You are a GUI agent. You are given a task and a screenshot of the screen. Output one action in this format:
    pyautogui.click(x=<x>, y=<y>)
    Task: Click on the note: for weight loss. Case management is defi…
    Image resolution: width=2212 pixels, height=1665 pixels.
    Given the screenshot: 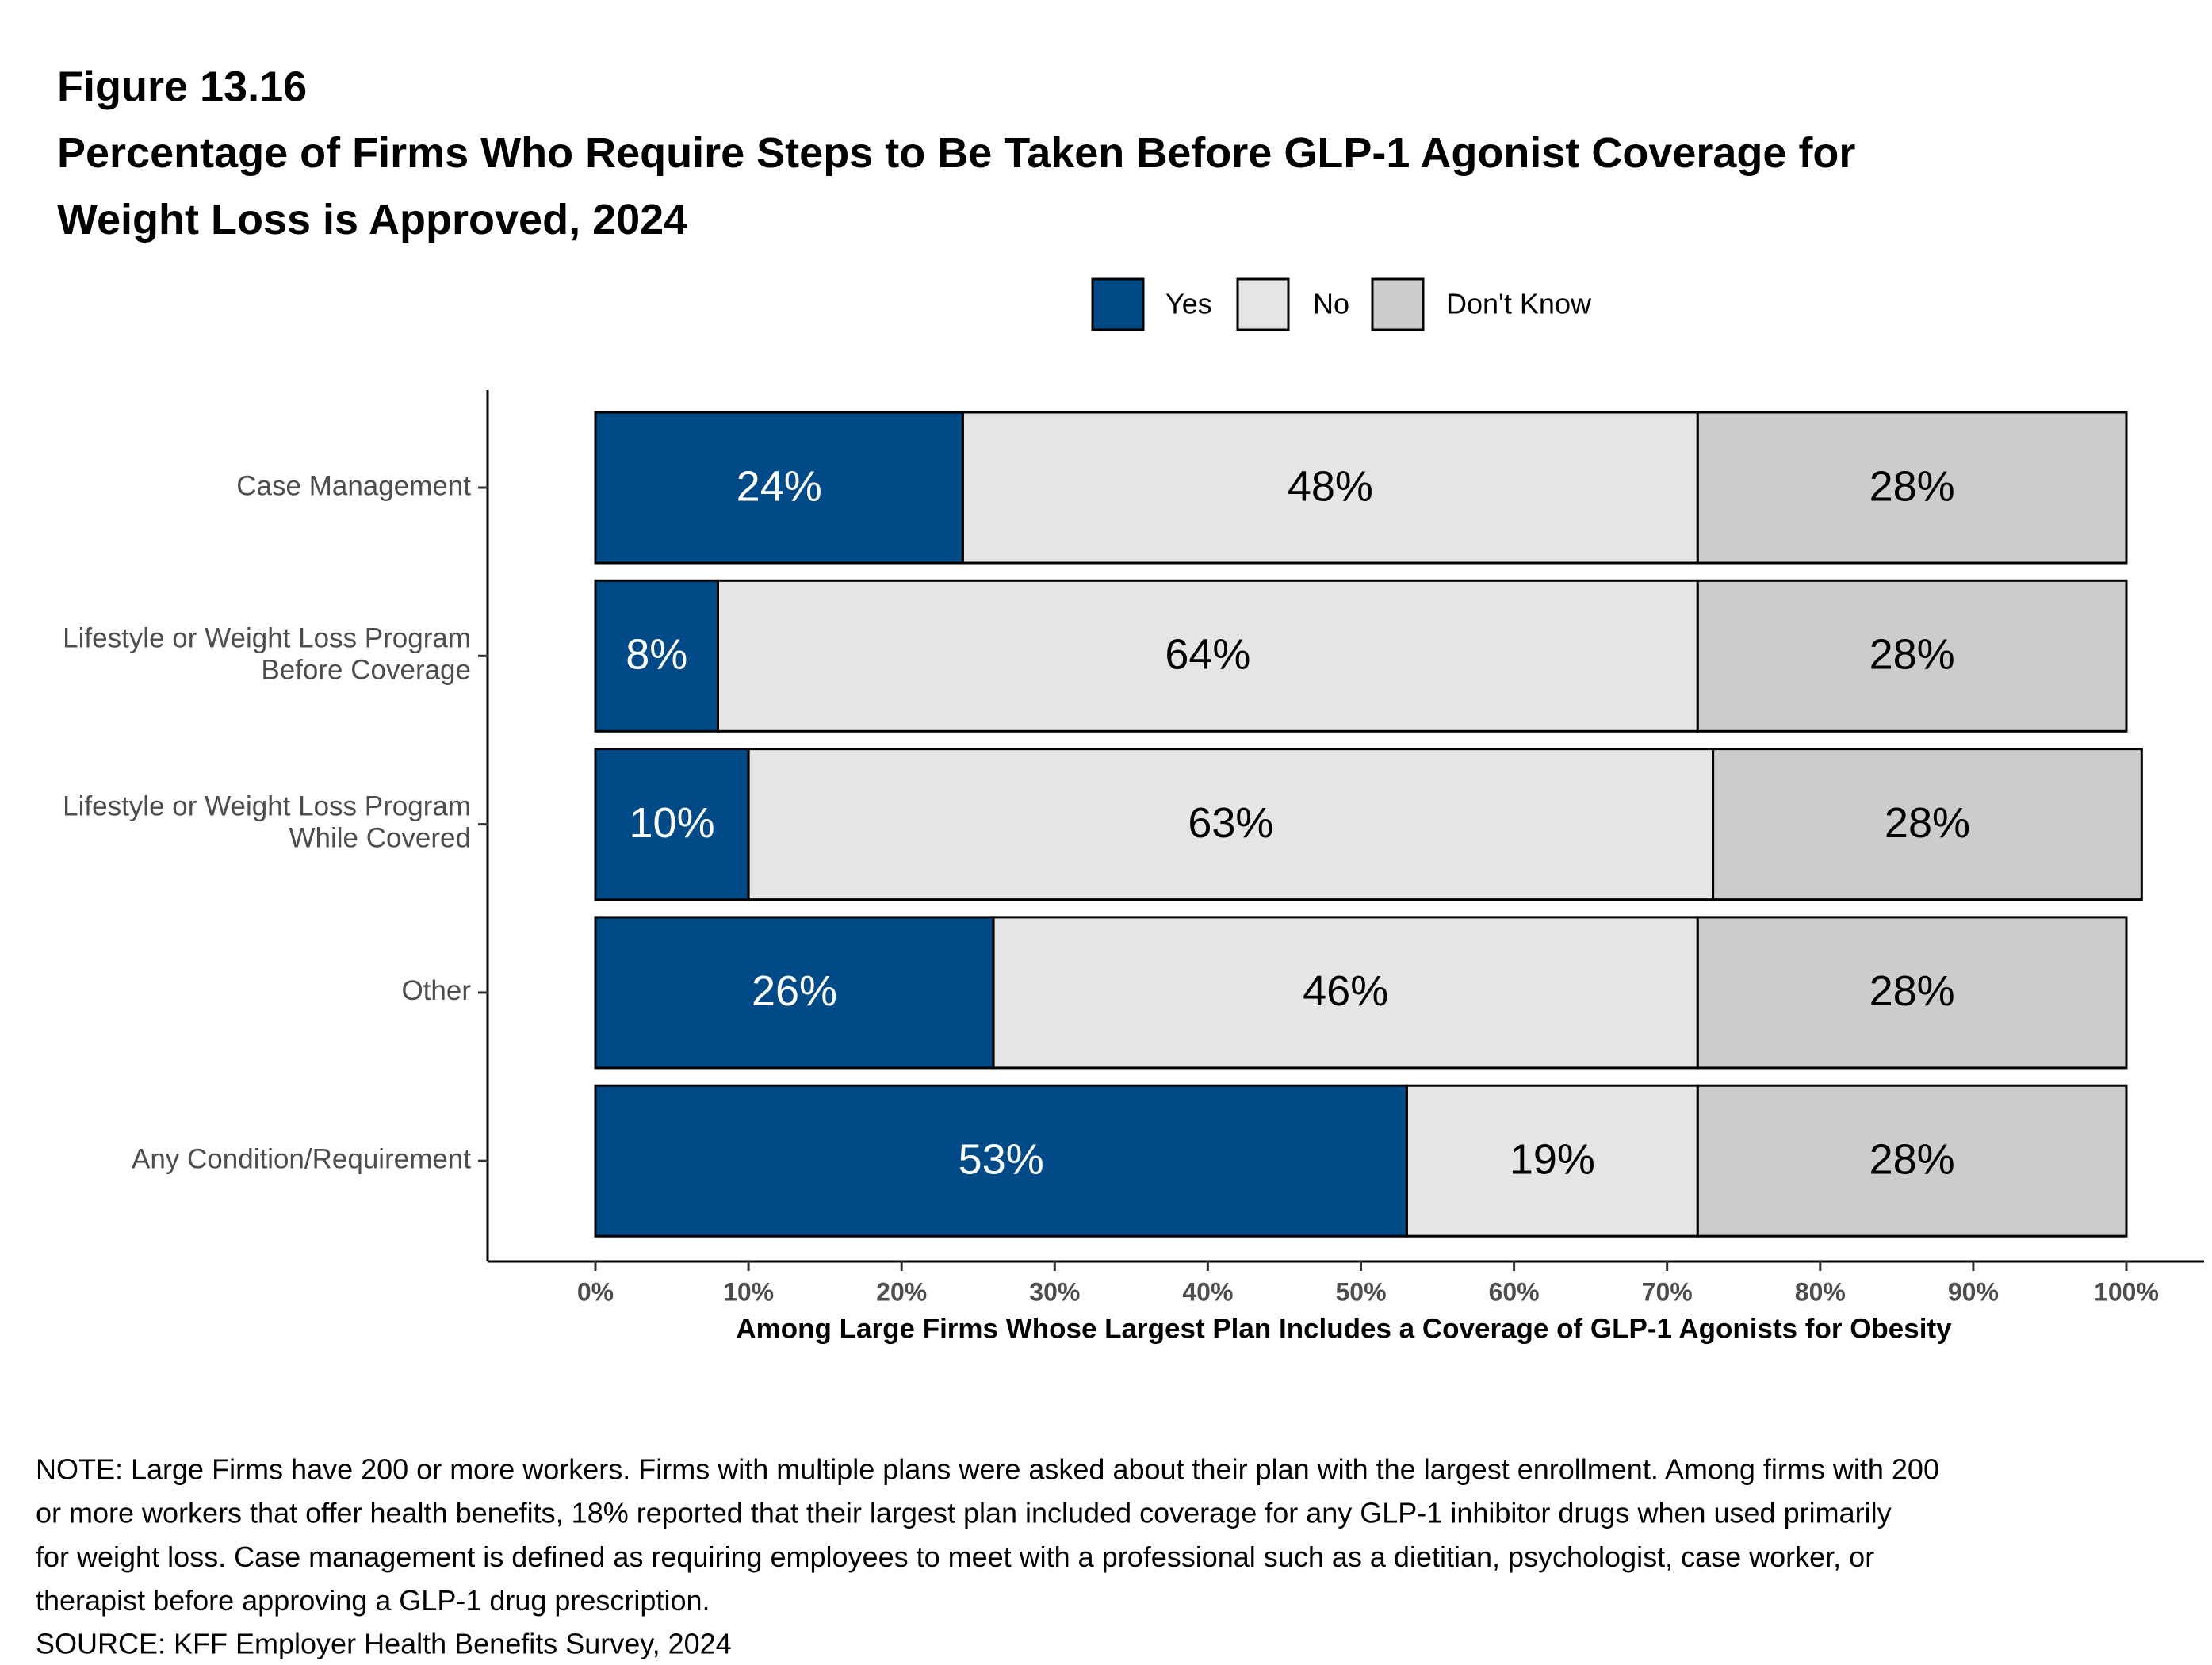 What is the action you would take?
    pyautogui.click(x=955, y=1557)
    